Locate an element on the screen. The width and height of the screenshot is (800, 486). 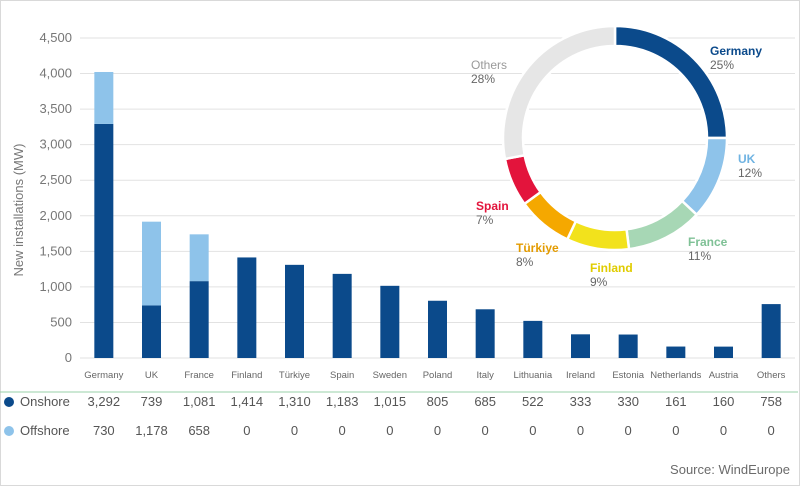
table-cell: 333 is located at coordinates (581, 401).